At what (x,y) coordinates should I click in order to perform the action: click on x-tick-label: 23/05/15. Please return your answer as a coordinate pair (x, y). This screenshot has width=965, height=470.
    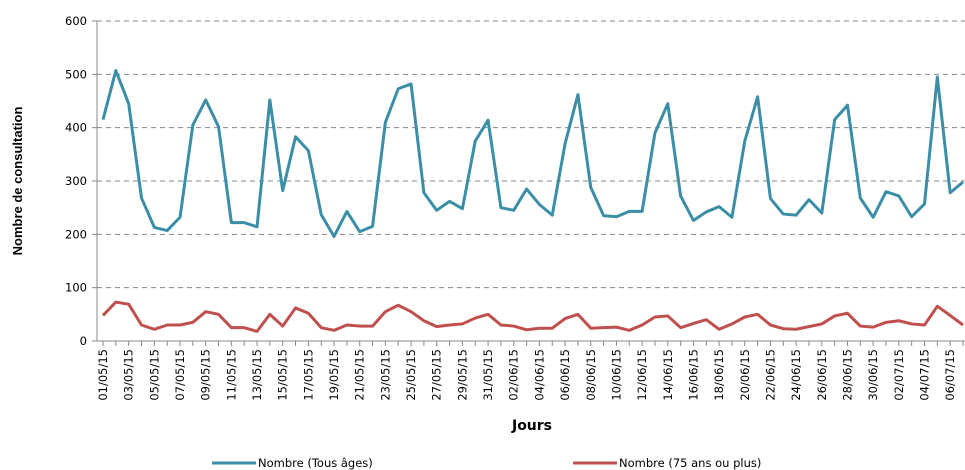
    Looking at the image, I should click on (385, 375).